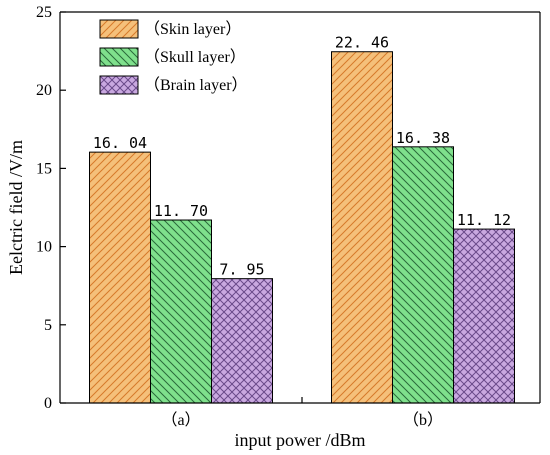 The width and height of the screenshot is (550, 455). Describe the element at coordinates (484, 220) in the screenshot. I see `data-label-3-2: 11. 12` at that location.